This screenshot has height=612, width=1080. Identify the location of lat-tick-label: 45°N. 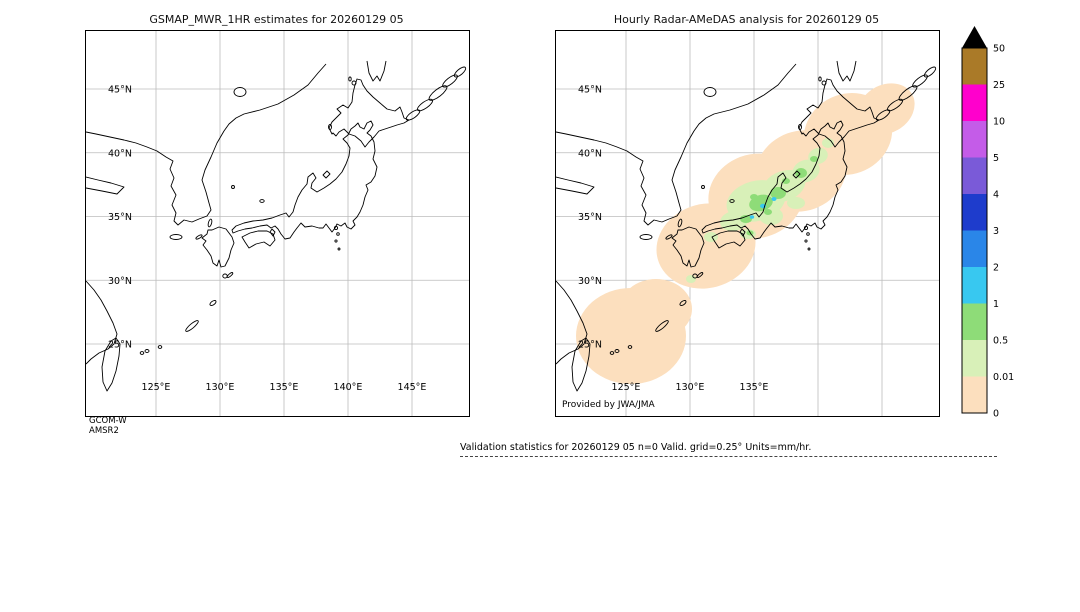
(590, 90).